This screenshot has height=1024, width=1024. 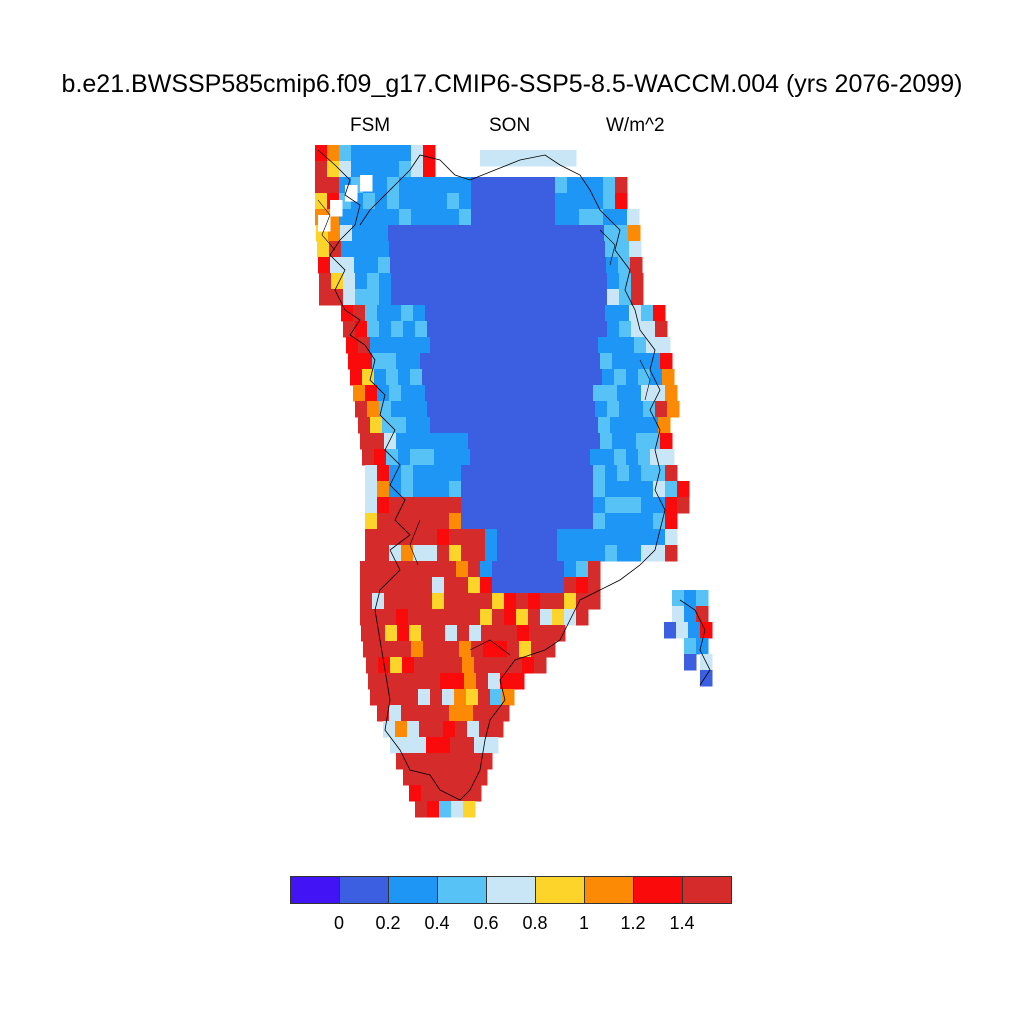 What do you see at coordinates (370, 125) in the screenshot?
I see `variable-label: FSM` at bounding box center [370, 125].